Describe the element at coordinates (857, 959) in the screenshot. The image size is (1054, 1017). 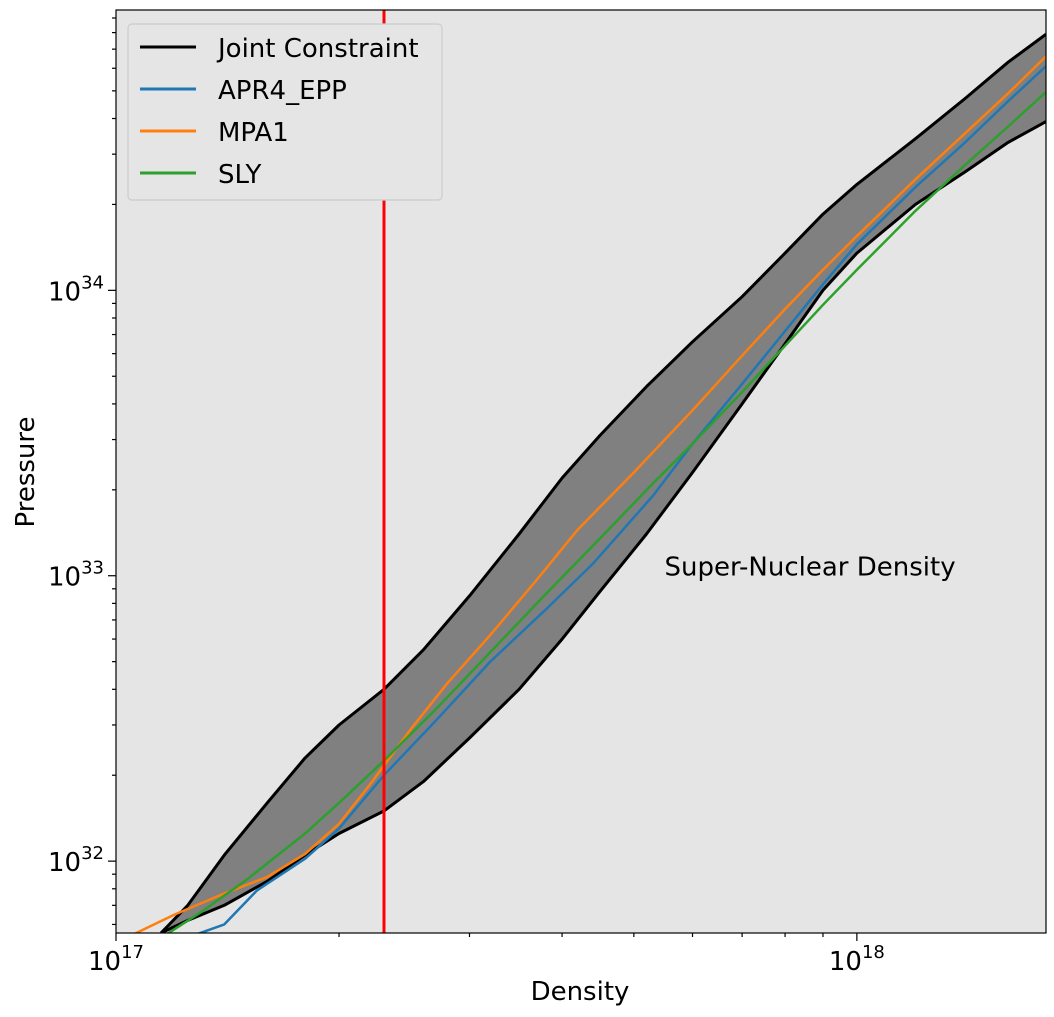
I see `x-tick-label: 1018` at that location.